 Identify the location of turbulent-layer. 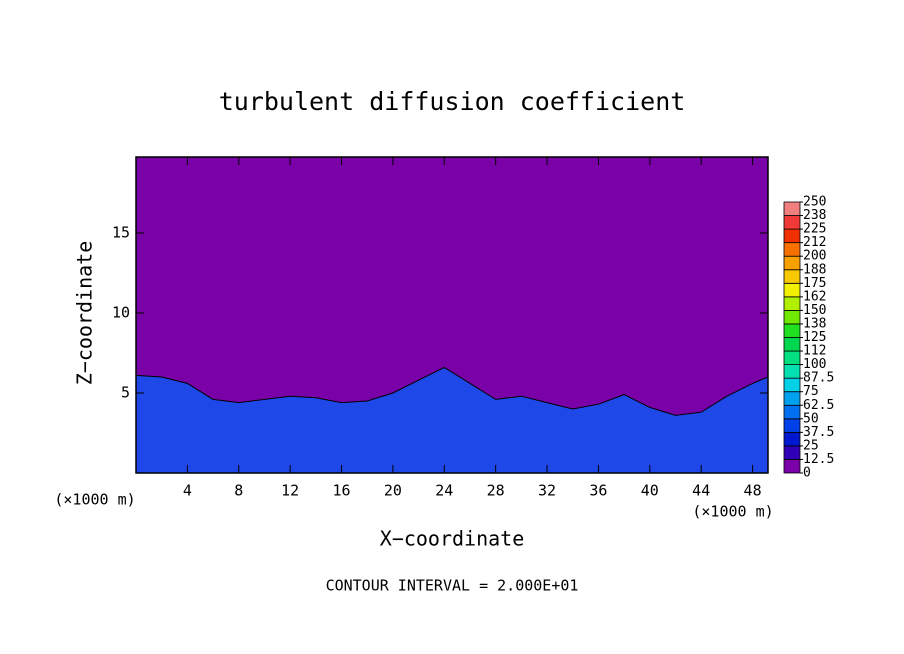
(452, 420).